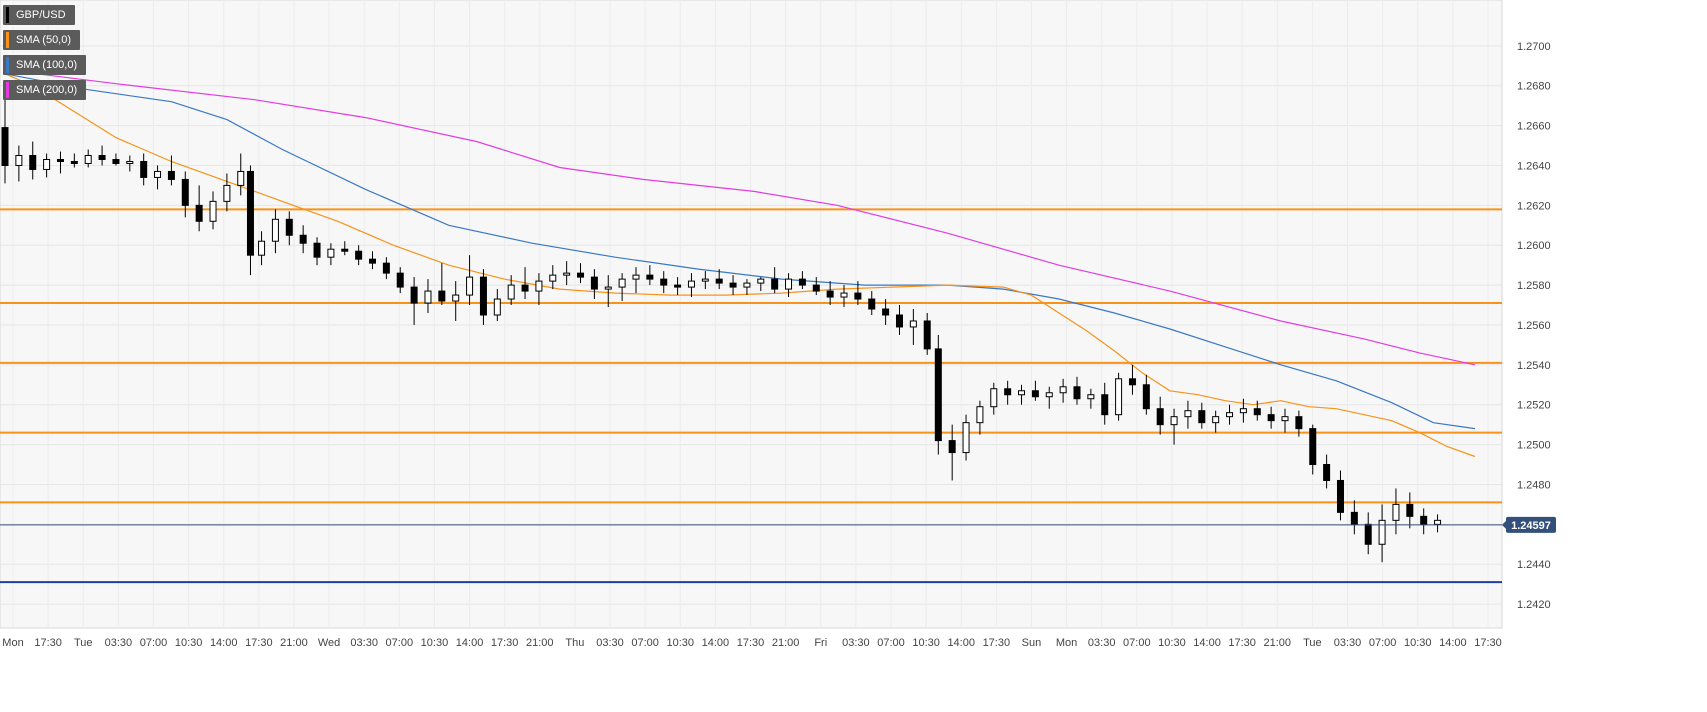 Image resolution: width=1707 pixels, height=712 pixels. What do you see at coordinates (1534, 605) in the screenshot?
I see `y-tick-label: 1.2420` at bounding box center [1534, 605].